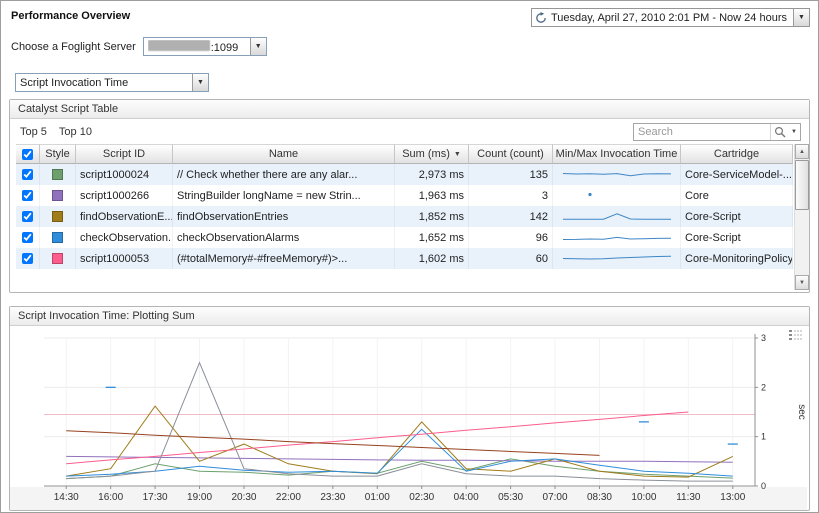 The height and width of the screenshot is (513, 819). I want to click on metric-selector-combobox: Script Invocation Time ▼, so click(112, 82).